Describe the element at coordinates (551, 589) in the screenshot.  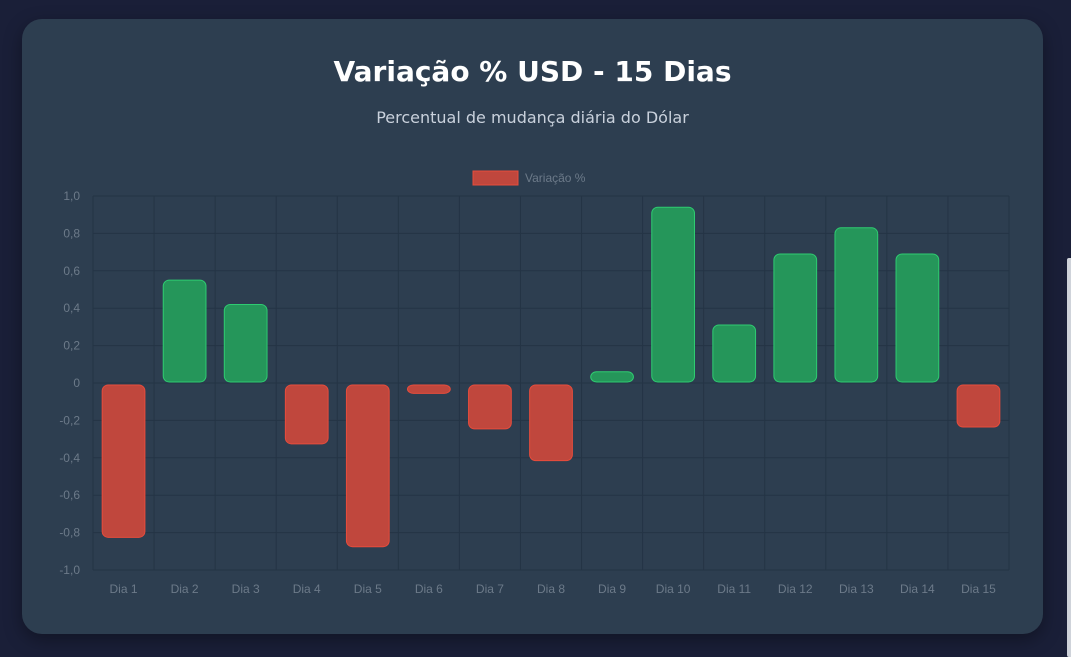
I see `x-tick-label: Dia 8` at that location.